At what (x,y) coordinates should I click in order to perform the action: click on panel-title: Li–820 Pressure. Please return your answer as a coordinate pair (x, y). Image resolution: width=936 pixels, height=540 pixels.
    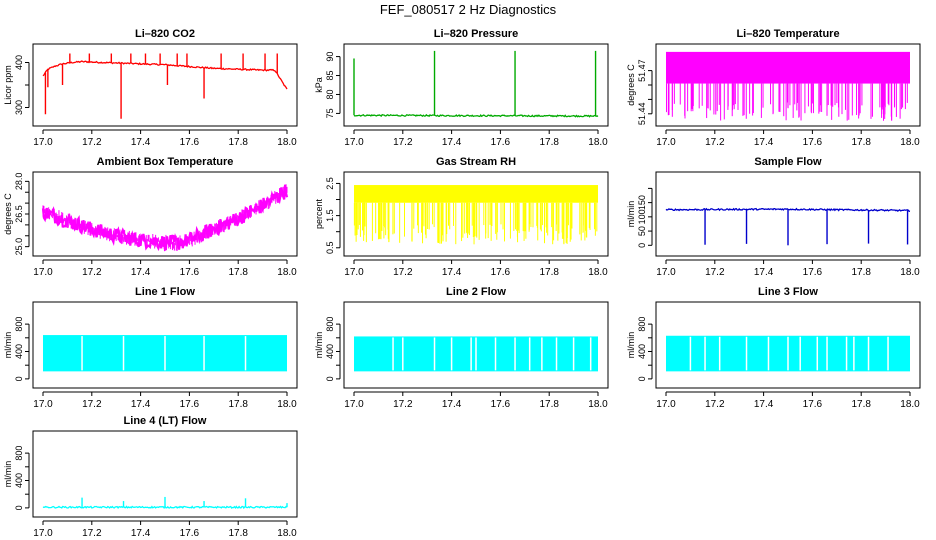
    Looking at the image, I should click on (476, 34).